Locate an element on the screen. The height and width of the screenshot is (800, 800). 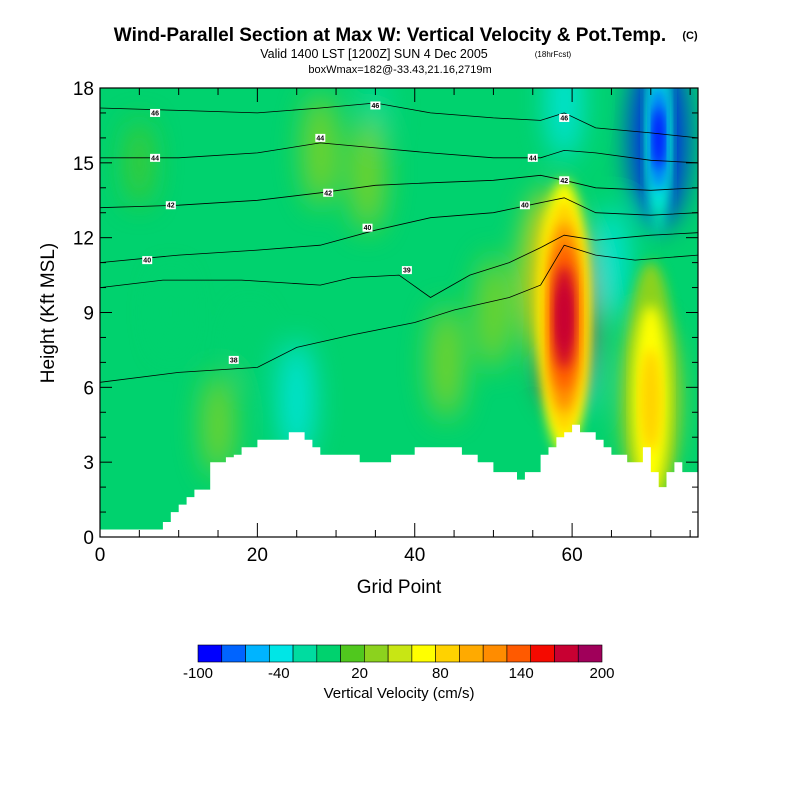
theta-label-44-1: 44 is located at coordinates (320, 137).